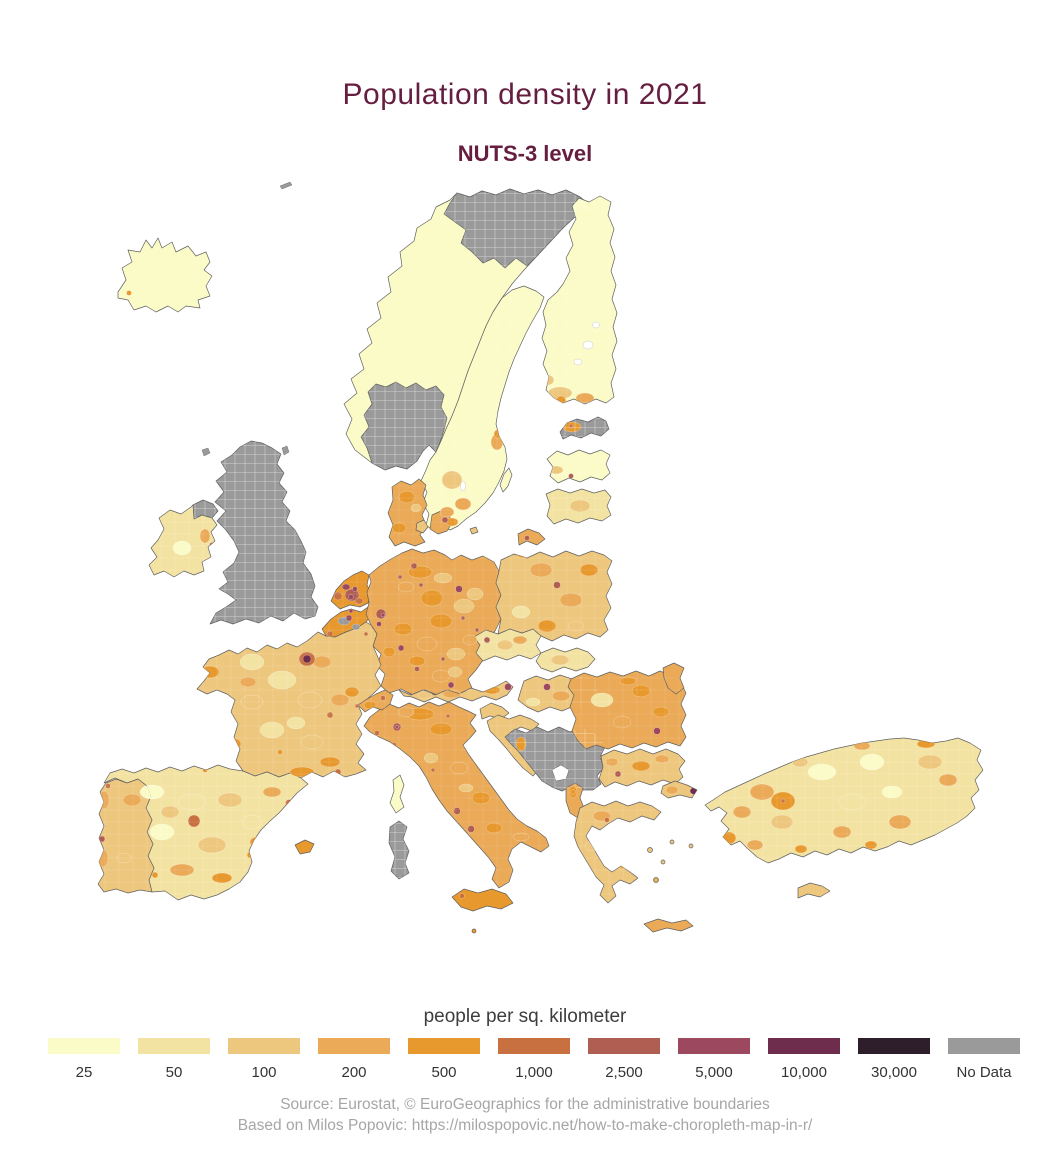 The height and width of the screenshot is (1155, 1050). I want to click on legend-item-1000: 1,000, so click(534, 1059).